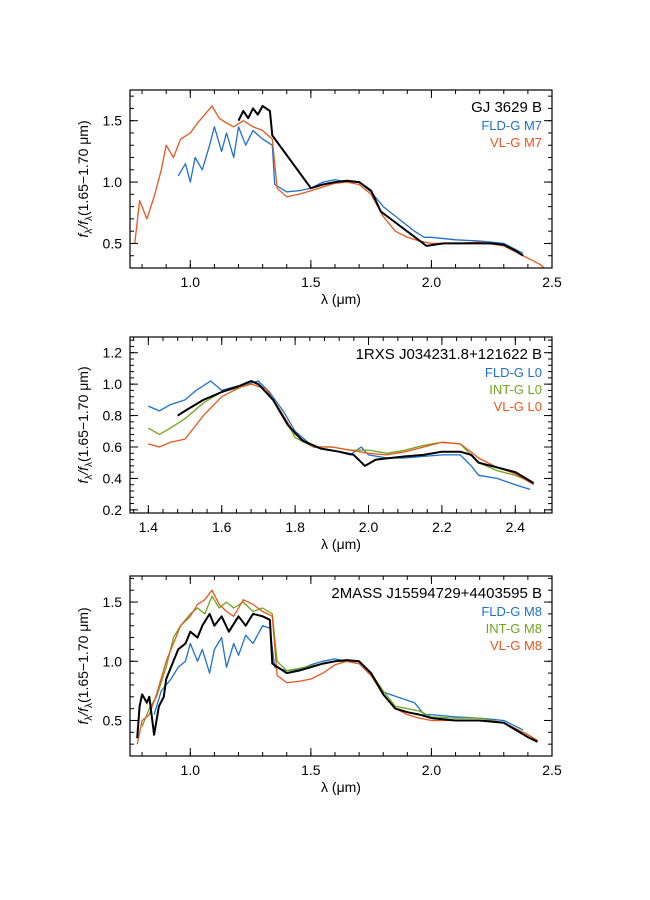  What do you see at coordinates (113, 510) in the screenshot?
I see `y-tick-label: 0.2` at bounding box center [113, 510].